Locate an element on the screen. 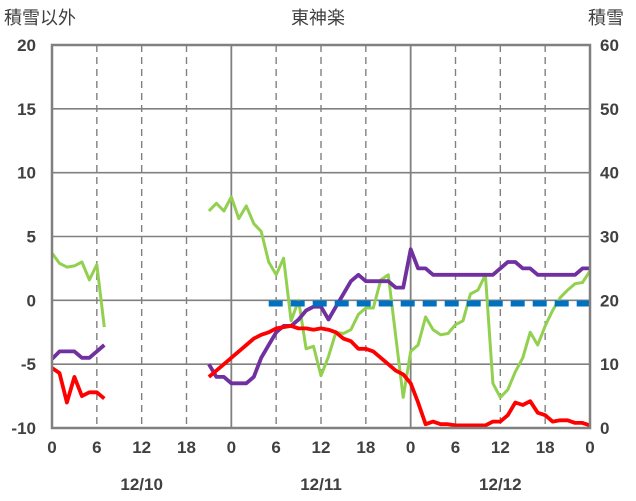  date-label: 12/12 is located at coordinates (500, 484).